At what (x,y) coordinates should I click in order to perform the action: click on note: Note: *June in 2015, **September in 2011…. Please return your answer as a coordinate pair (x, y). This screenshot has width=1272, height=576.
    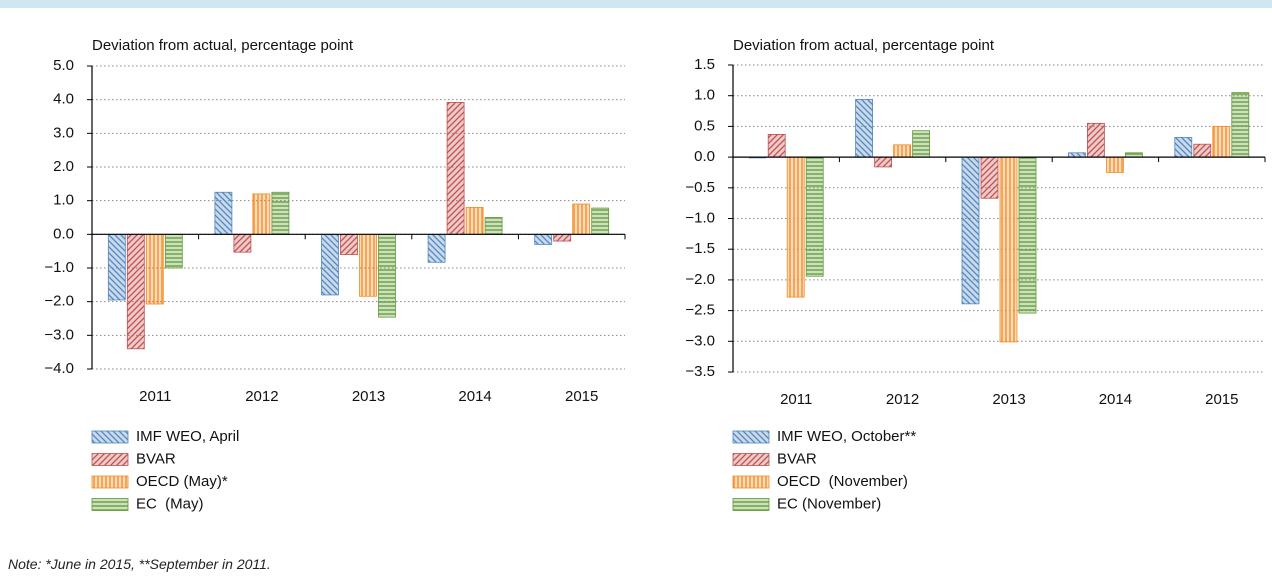
    Looking at the image, I should click on (139, 564).